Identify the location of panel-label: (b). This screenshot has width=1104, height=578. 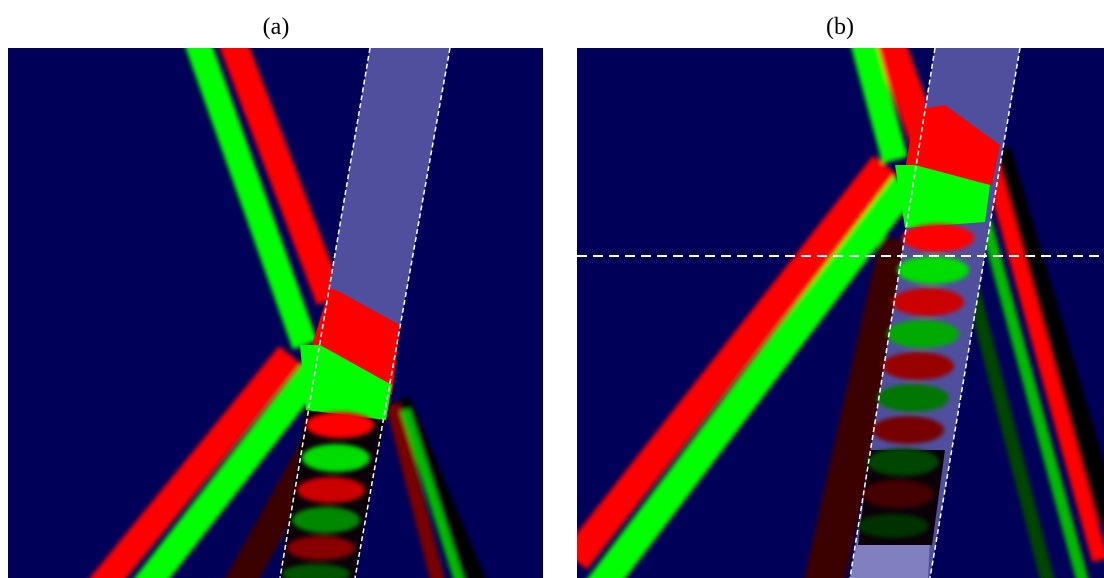
(840, 27).